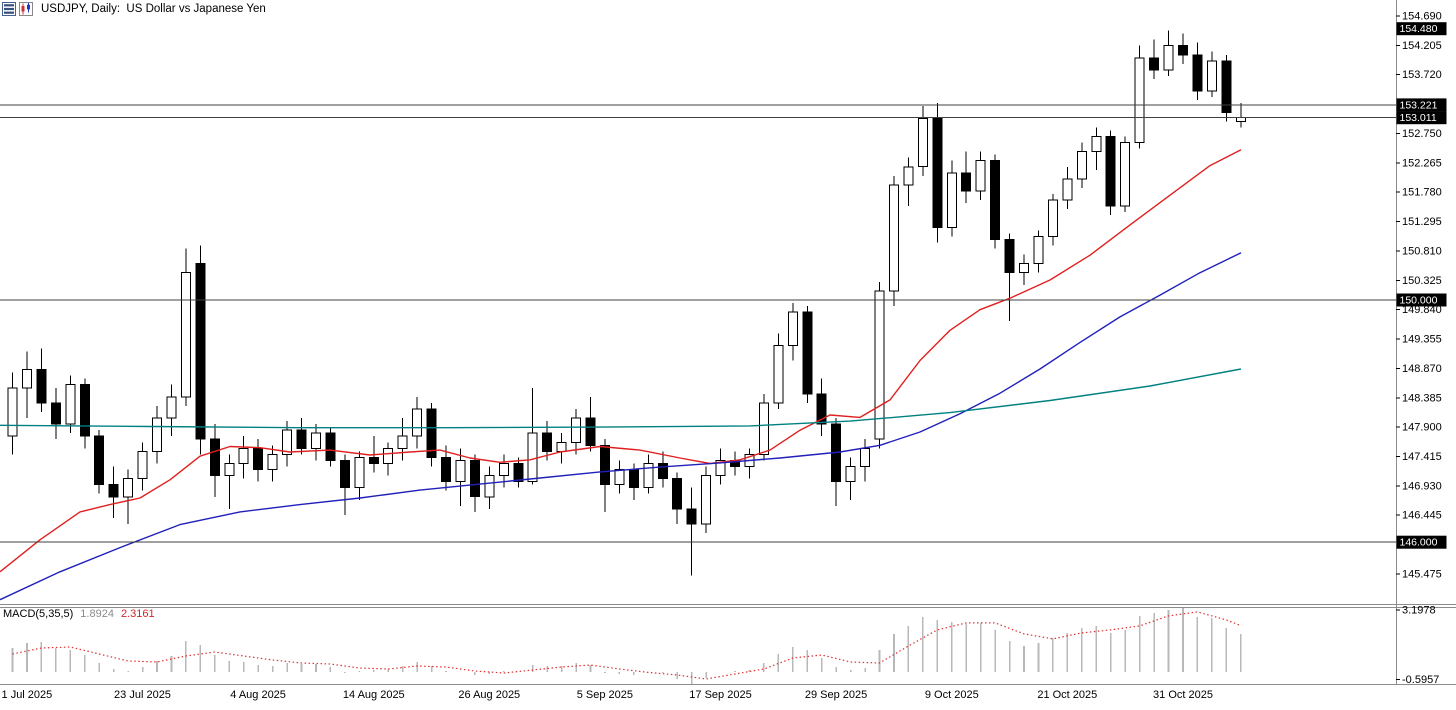 This screenshot has height=710, width=1456. What do you see at coordinates (1422, 134) in the screenshot?
I see `price-tick-label: 152.750` at bounding box center [1422, 134].